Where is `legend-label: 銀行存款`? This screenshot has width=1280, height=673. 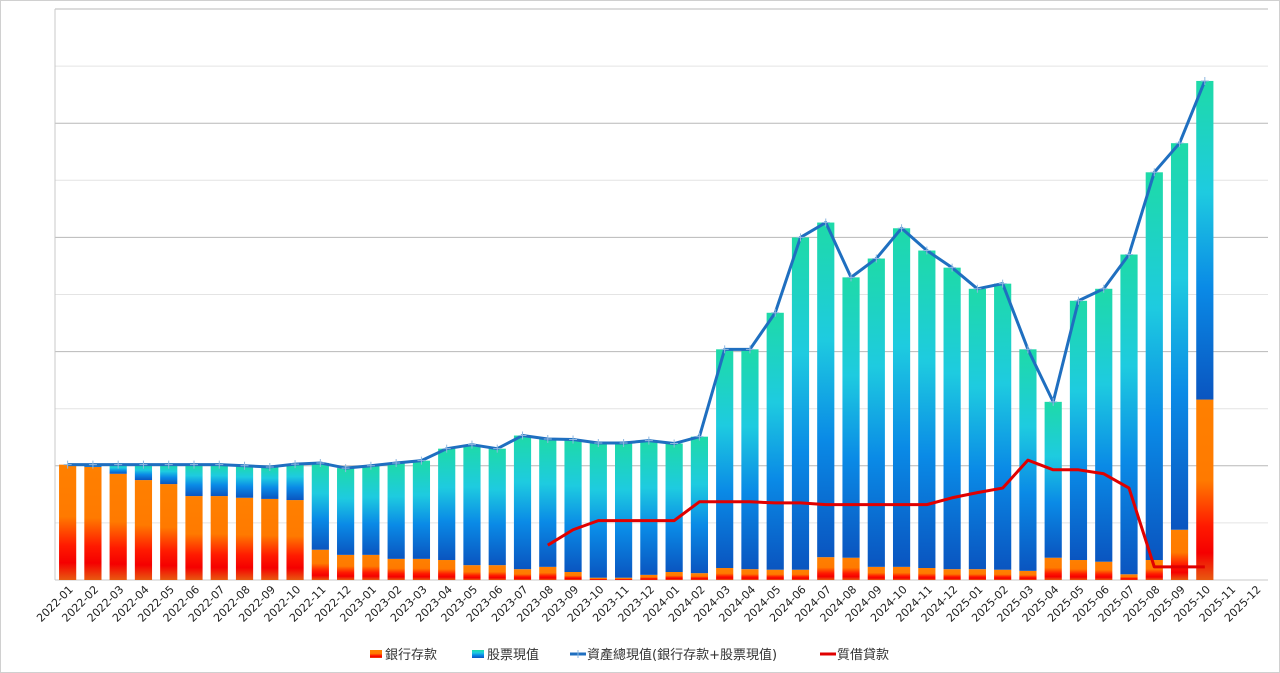
legend-label: 銀行存款 is located at coordinates (411, 655).